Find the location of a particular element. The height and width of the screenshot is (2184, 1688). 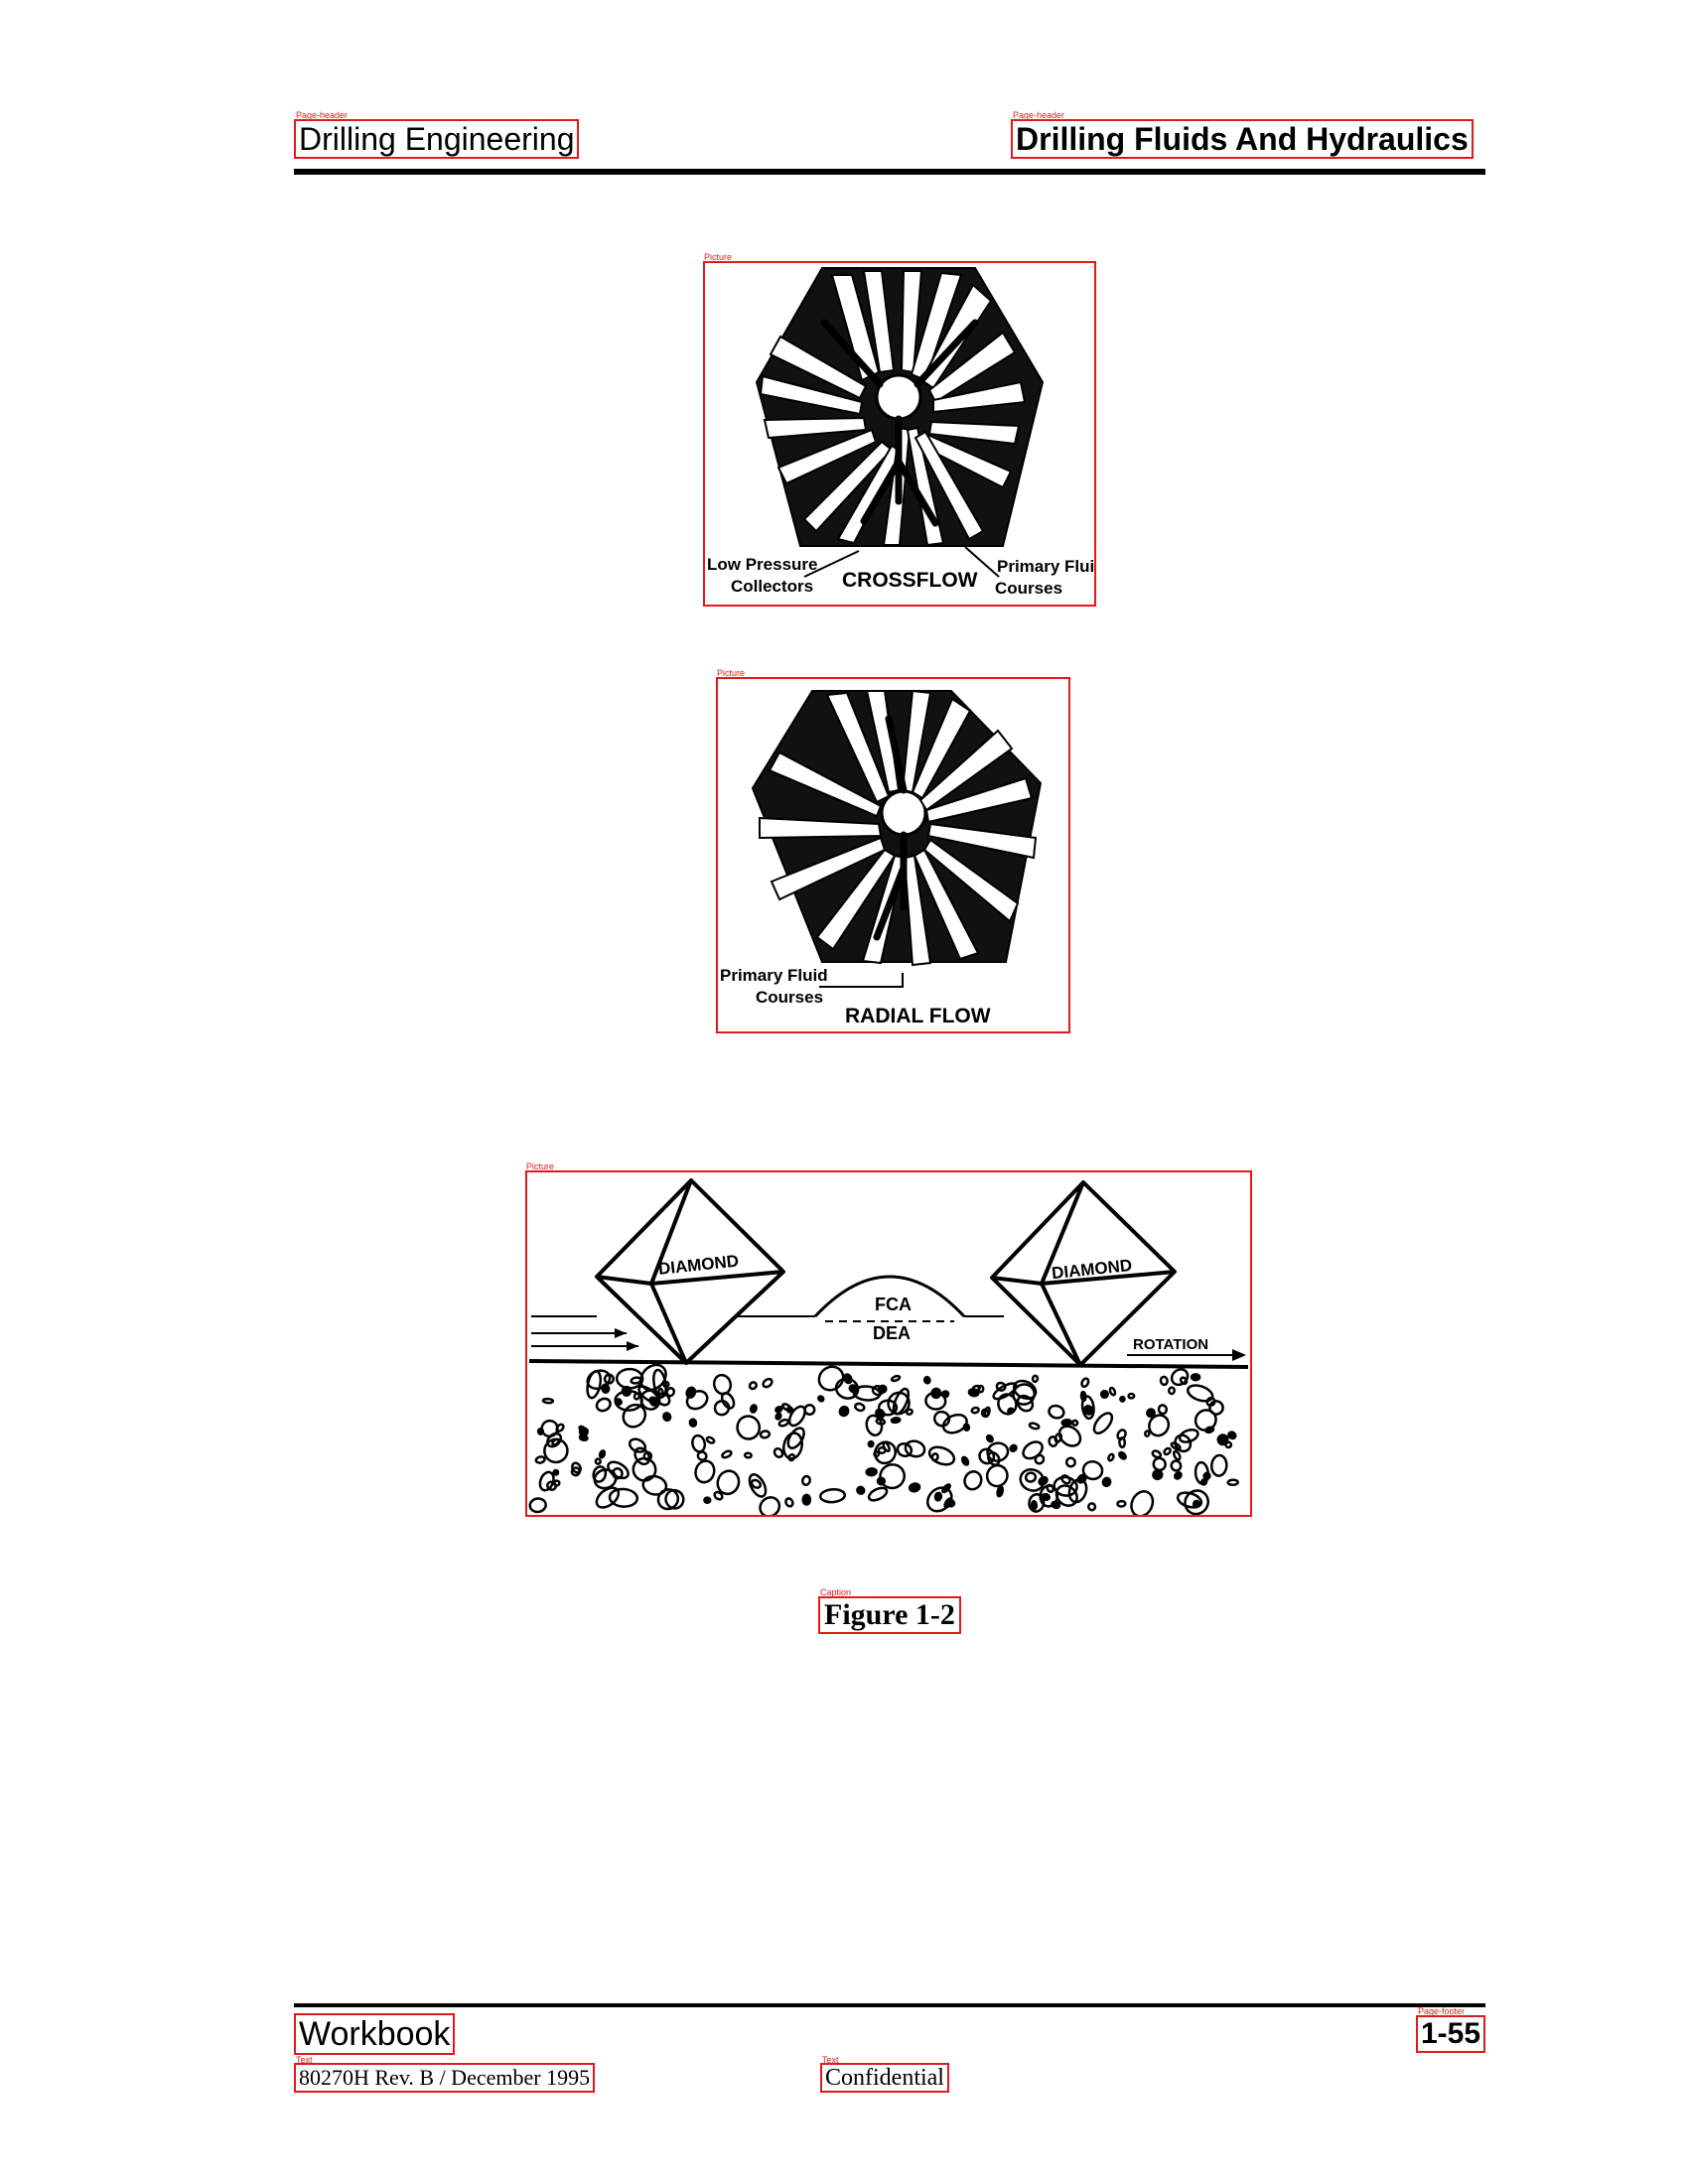

page-number: 1-55 is located at coordinates (1450, 2034).